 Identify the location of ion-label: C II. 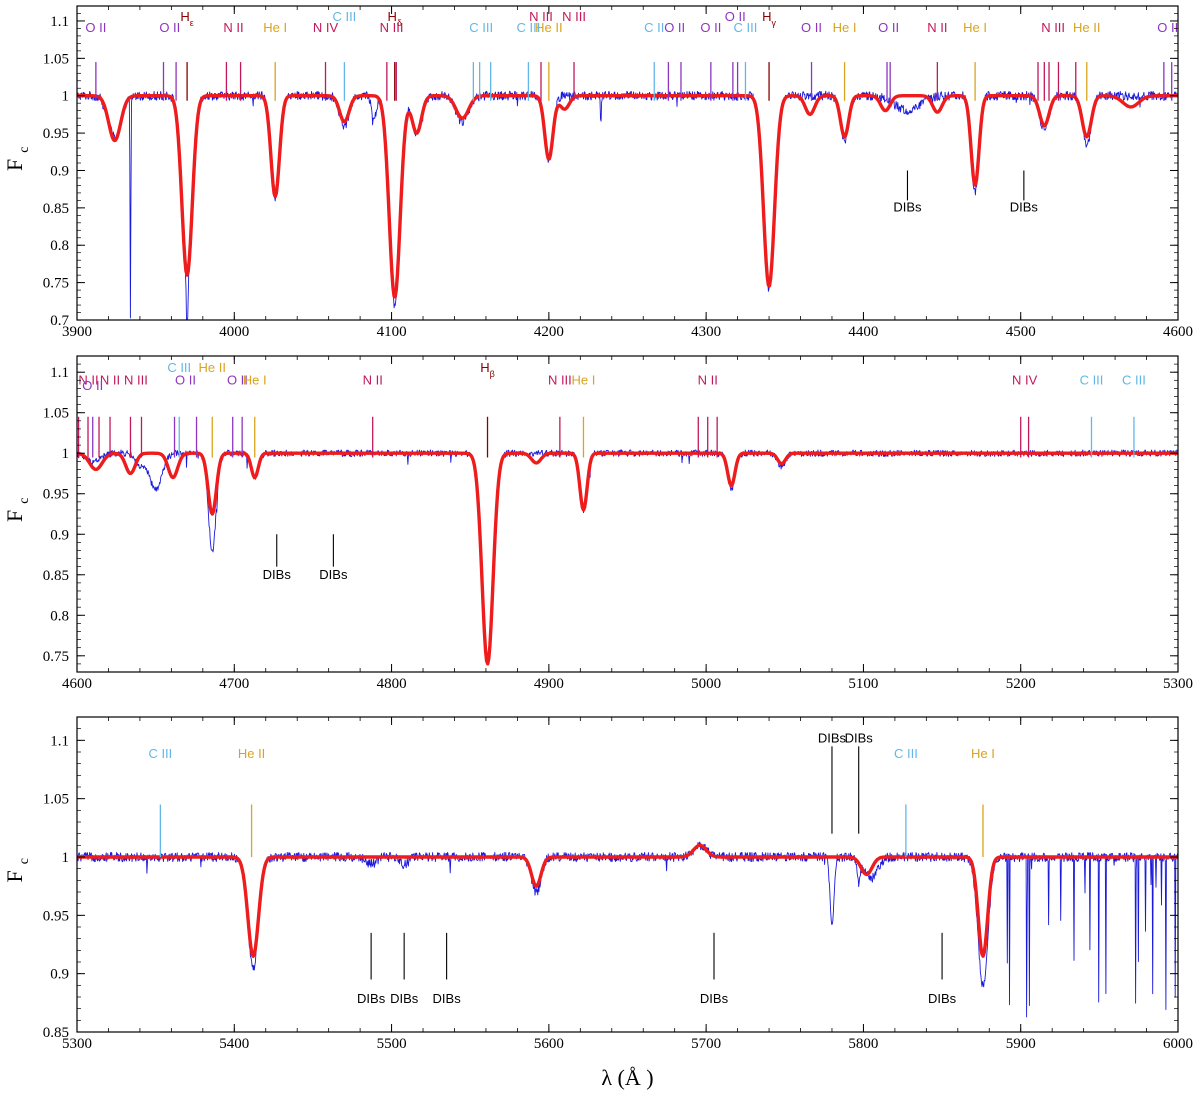
(654, 27).